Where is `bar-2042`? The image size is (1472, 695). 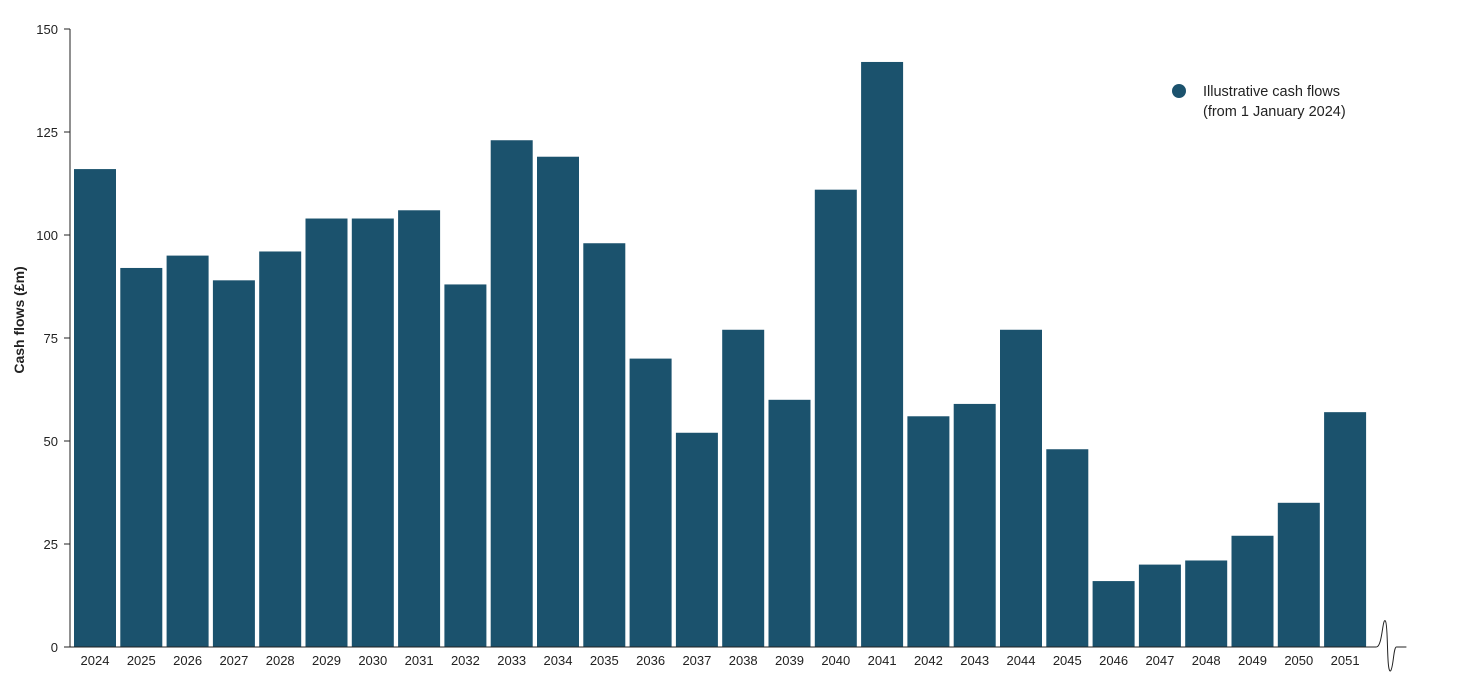 bar-2042 is located at coordinates (928, 531).